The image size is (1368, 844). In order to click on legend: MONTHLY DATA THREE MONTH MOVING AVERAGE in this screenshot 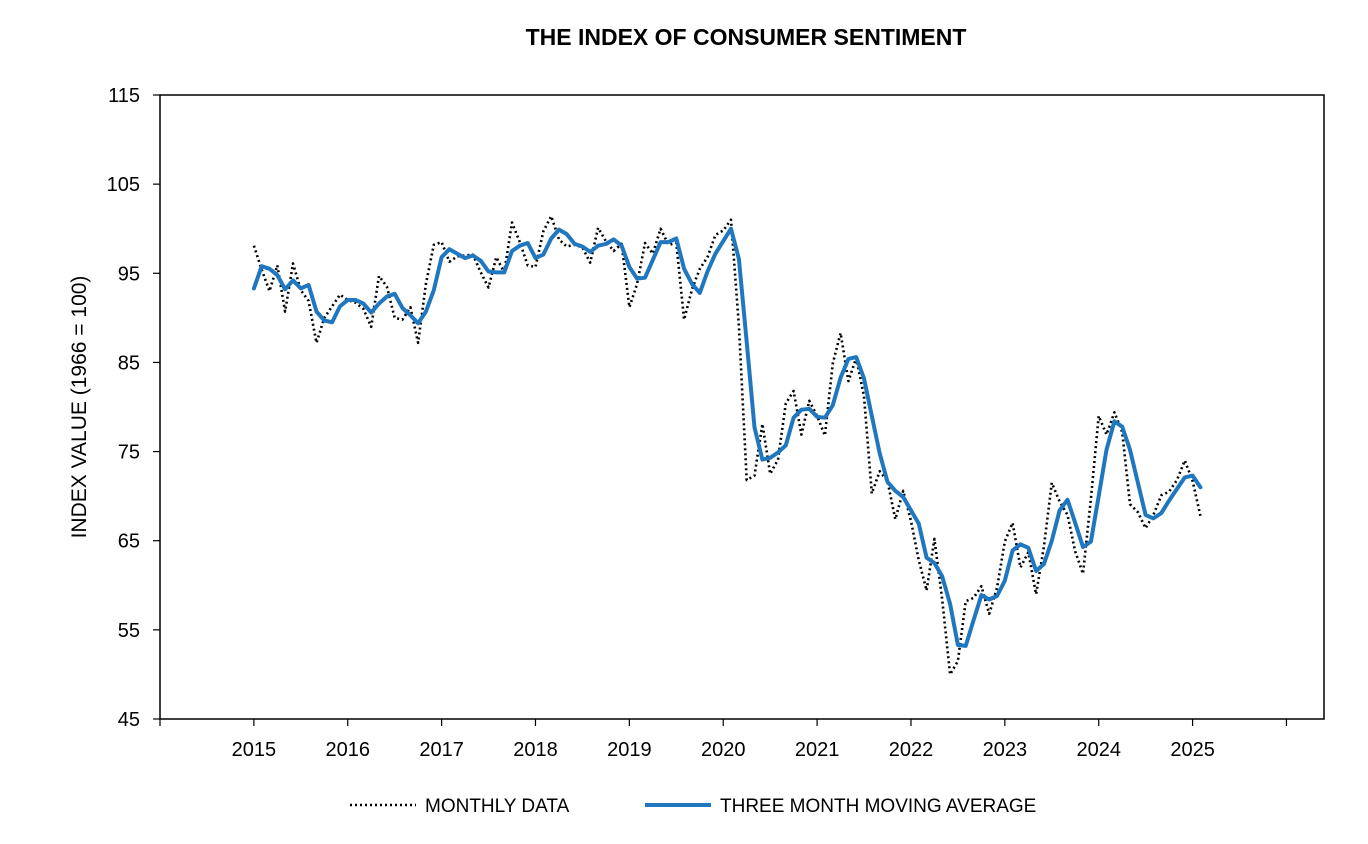, I will do `click(693, 806)`.